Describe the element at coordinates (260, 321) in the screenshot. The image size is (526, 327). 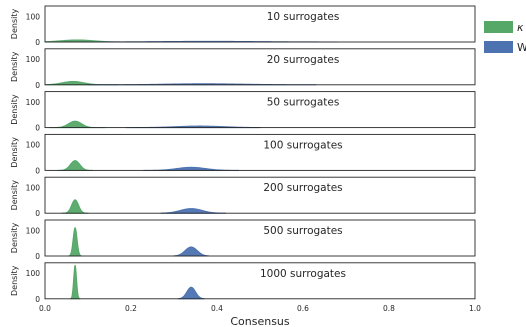
I see `x-axis-label: Consensus` at that location.